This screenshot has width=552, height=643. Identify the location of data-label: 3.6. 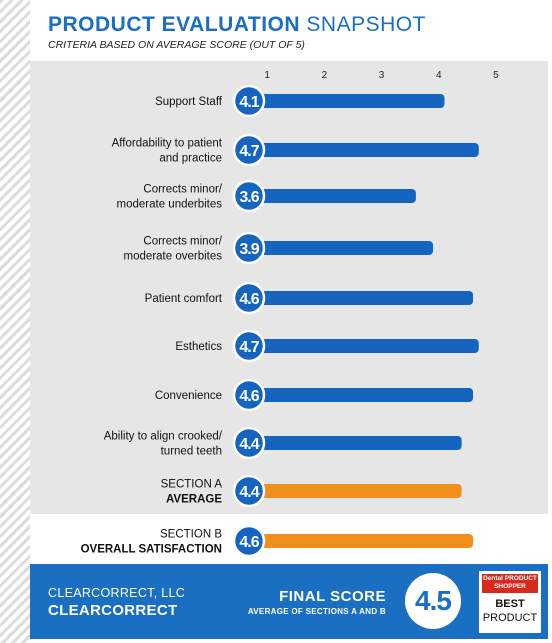
(249, 197).